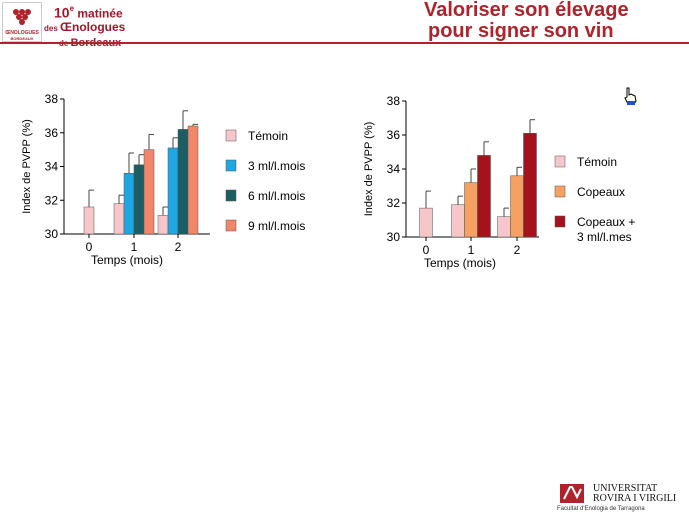  Describe the element at coordinates (276, 166) in the screenshot. I see `legend-label: 3 ml/l.mois` at that location.